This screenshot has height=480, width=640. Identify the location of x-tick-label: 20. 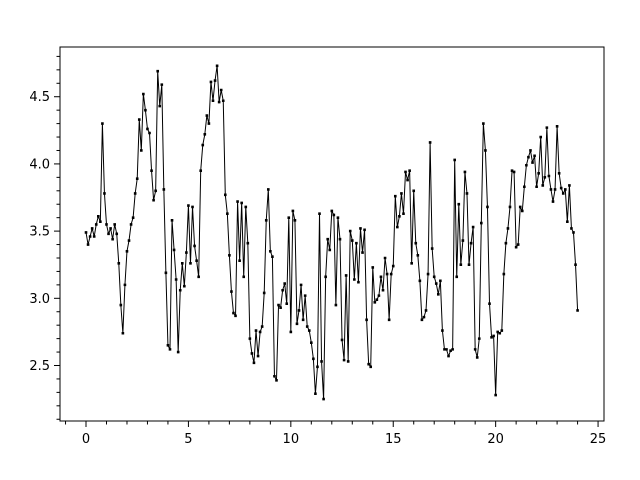
(495, 439).